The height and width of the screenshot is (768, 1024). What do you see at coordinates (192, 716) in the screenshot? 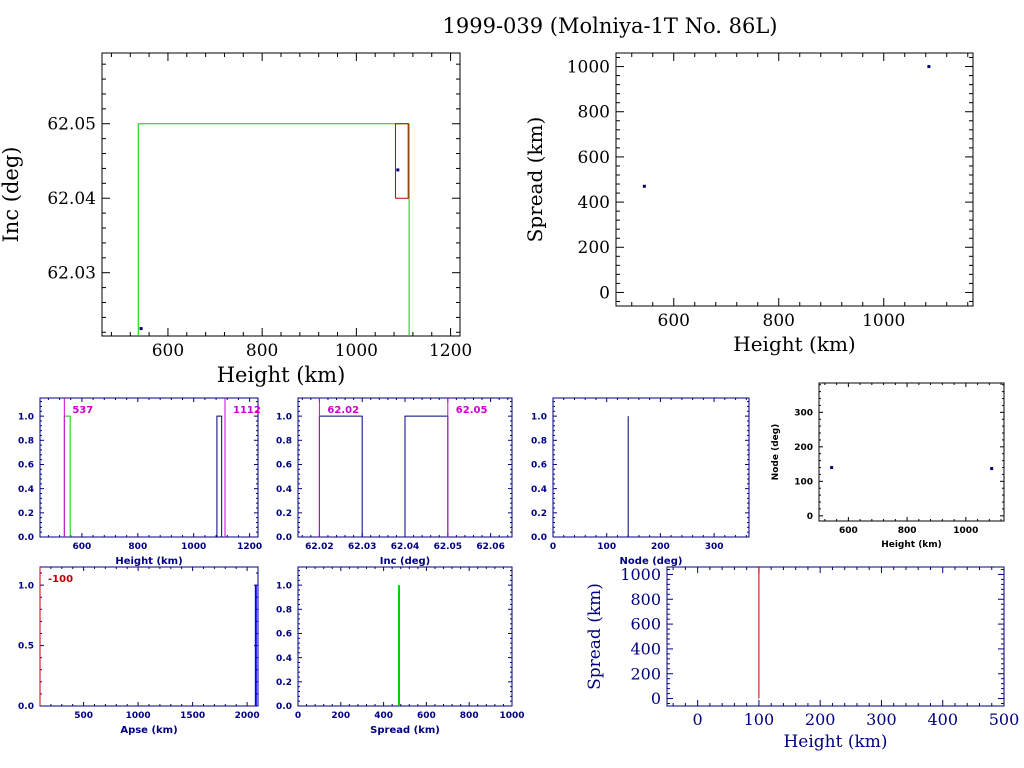
I see `apse_hist-x-tick-label: 1500` at bounding box center [192, 716].